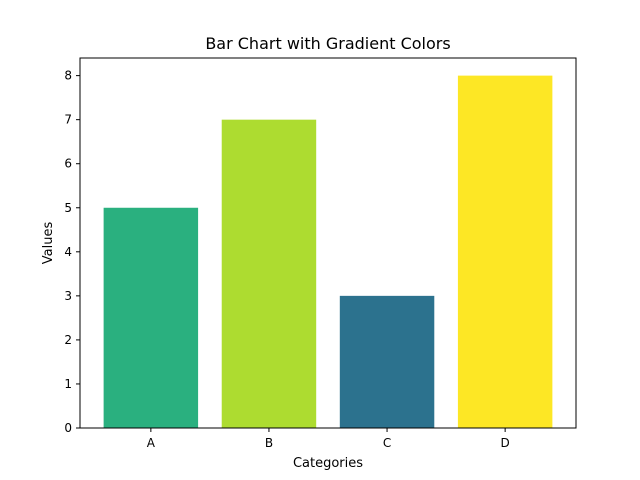  What do you see at coordinates (68, 384) in the screenshot?
I see `y-tick-label: 1` at bounding box center [68, 384].